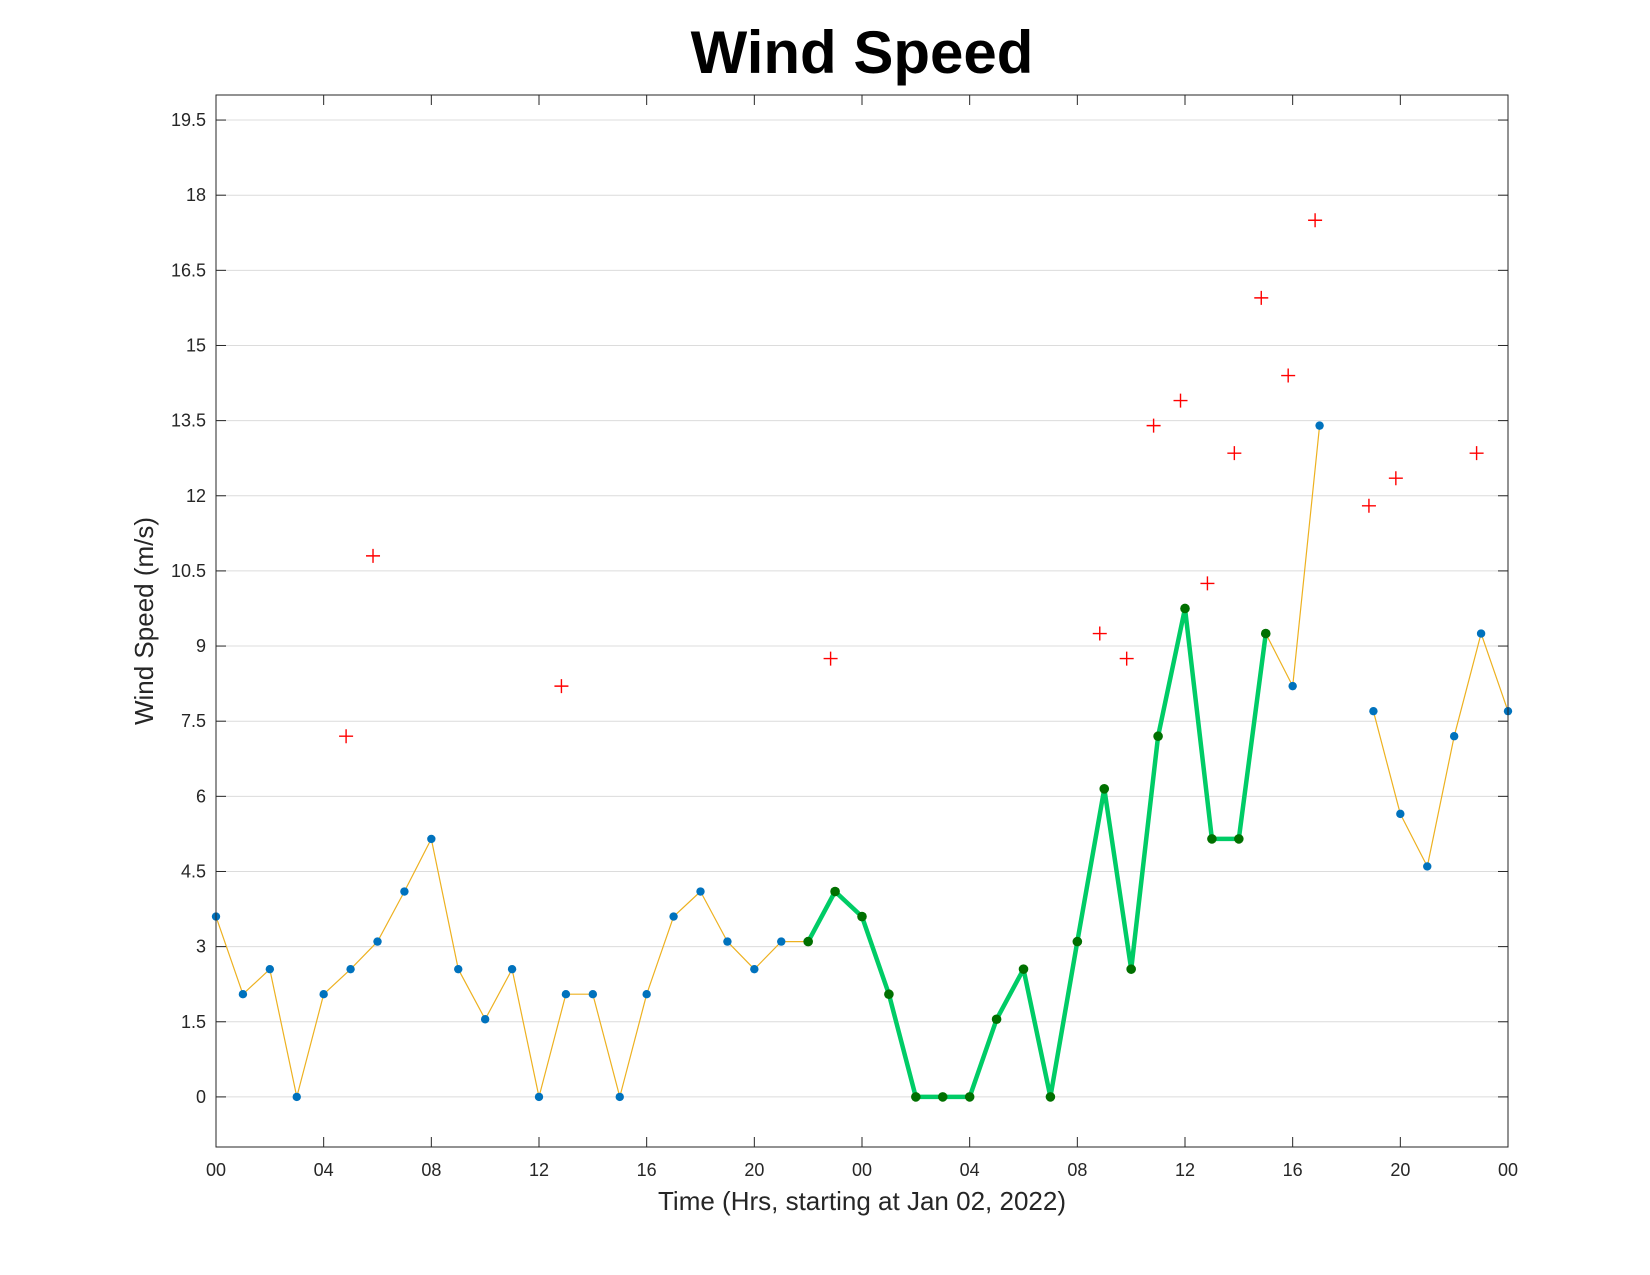 Image resolution: width=1650 pixels, height=1275 pixels. I want to click on y-tick-label: 7.5, so click(193, 721).